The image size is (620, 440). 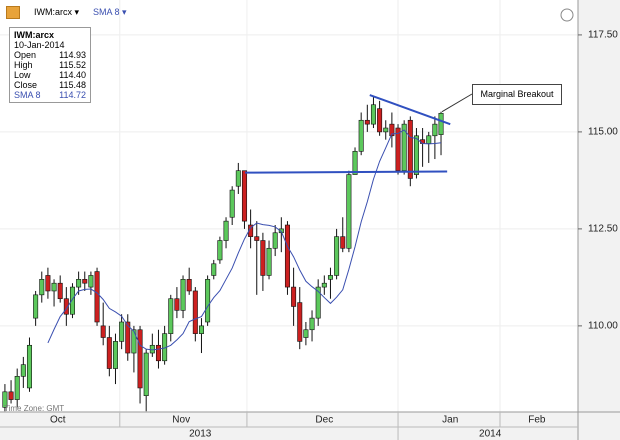 What do you see at coordinates (23, 65) in the screenshot?
I see `info-label: High` at bounding box center [23, 65].